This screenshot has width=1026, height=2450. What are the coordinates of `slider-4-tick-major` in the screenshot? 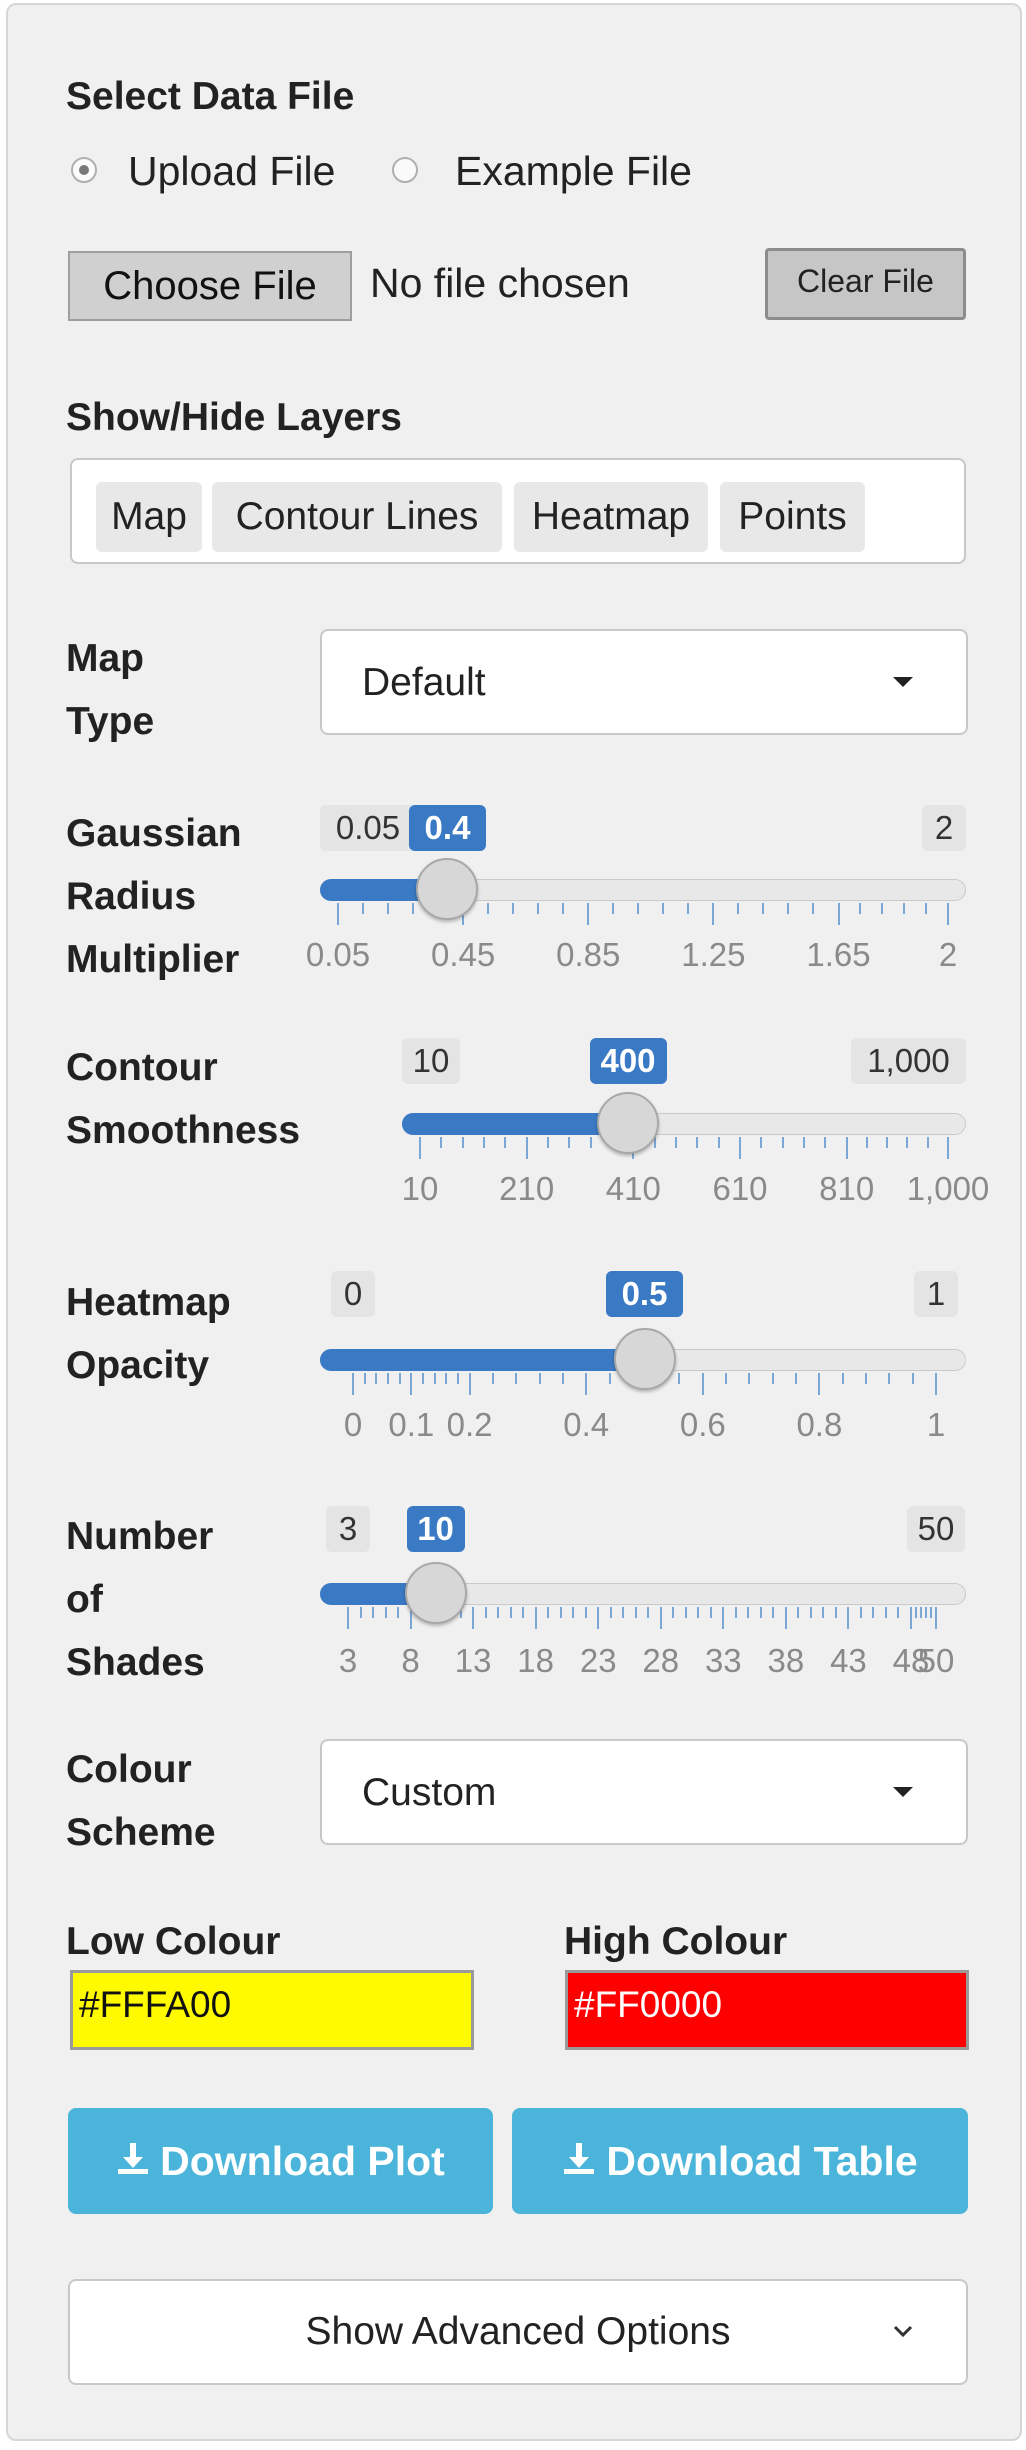 It's located at (348, 1618).